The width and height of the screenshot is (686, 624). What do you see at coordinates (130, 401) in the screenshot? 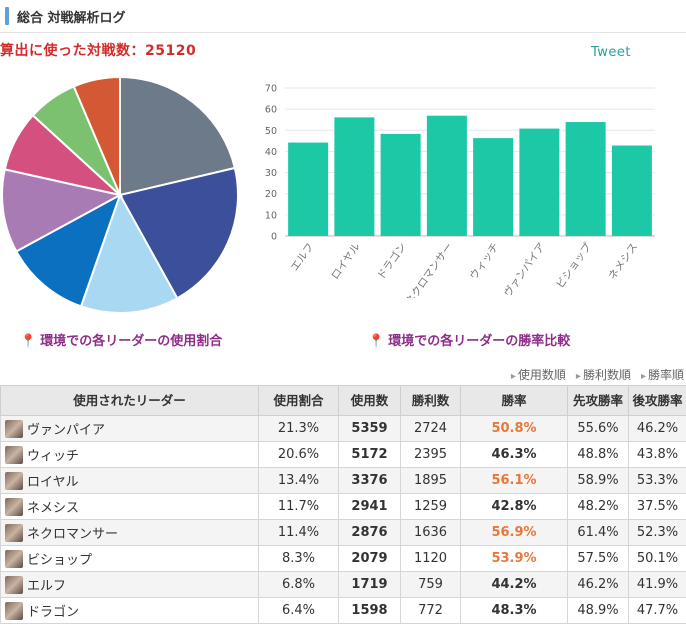
I see `col-header-leader: 使用されたリーダー` at bounding box center [130, 401].